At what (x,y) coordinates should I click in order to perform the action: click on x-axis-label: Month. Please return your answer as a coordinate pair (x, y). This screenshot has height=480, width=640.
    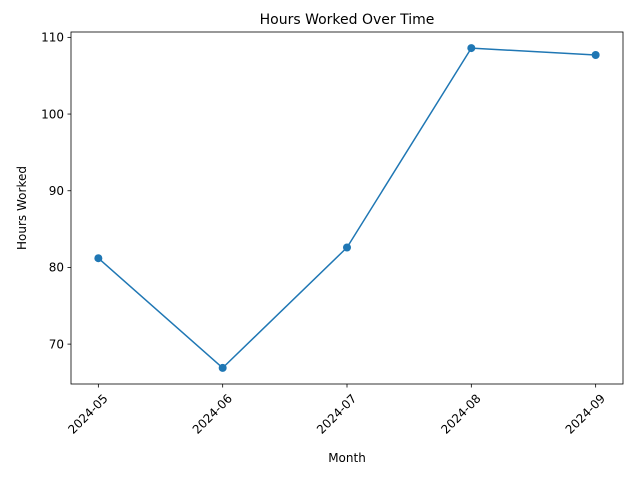
    Looking at the image, I should click on (347, 458).